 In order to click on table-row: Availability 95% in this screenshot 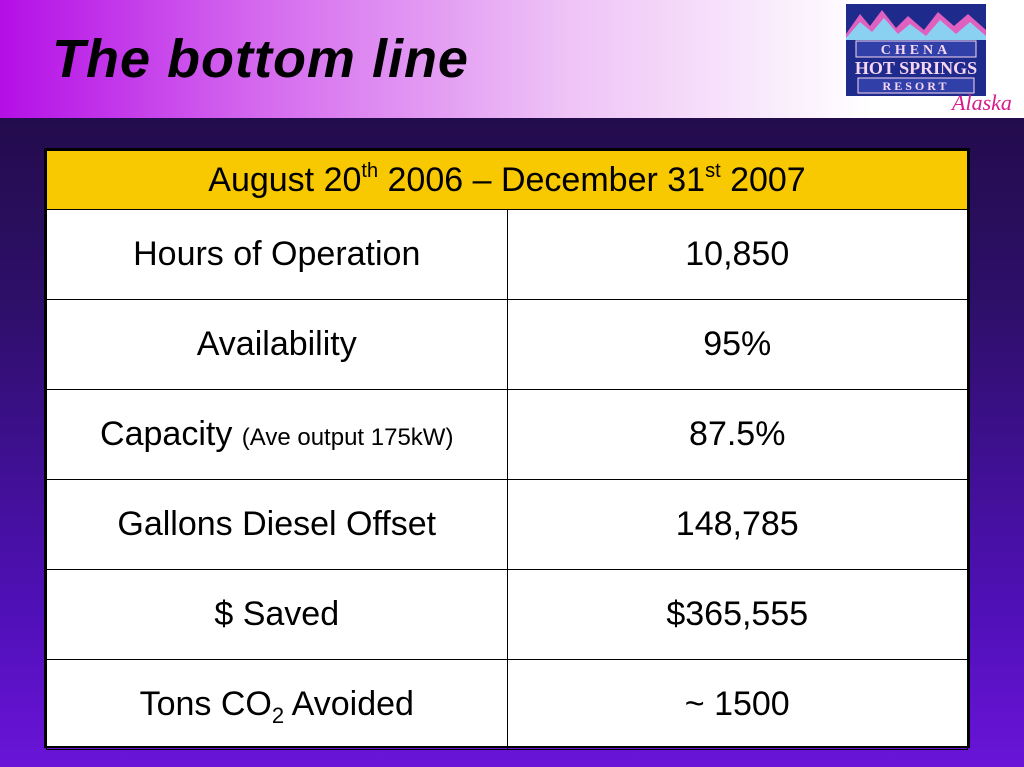, I will do `click(507, 344)`.